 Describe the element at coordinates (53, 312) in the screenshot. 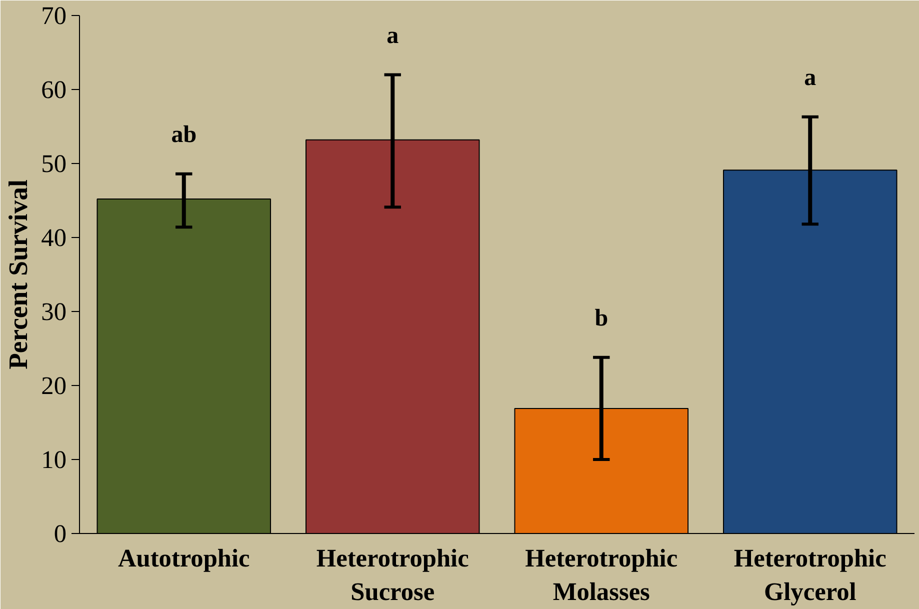

I see `y-tick-label: 30` at that location.